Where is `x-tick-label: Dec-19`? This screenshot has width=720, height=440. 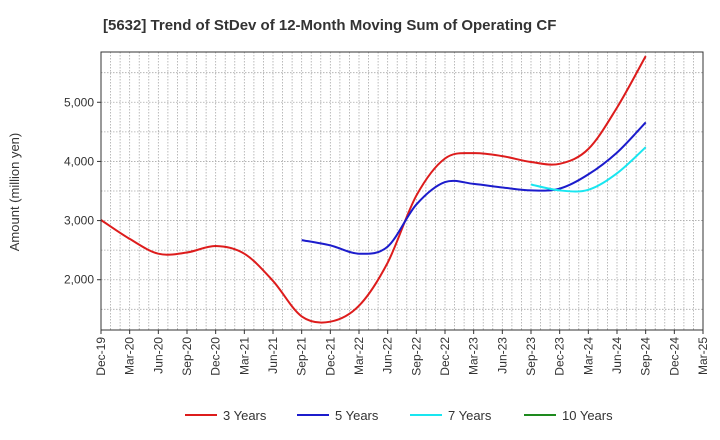 x-tick-label: Dec-19 is located at coordinates (101, 356).